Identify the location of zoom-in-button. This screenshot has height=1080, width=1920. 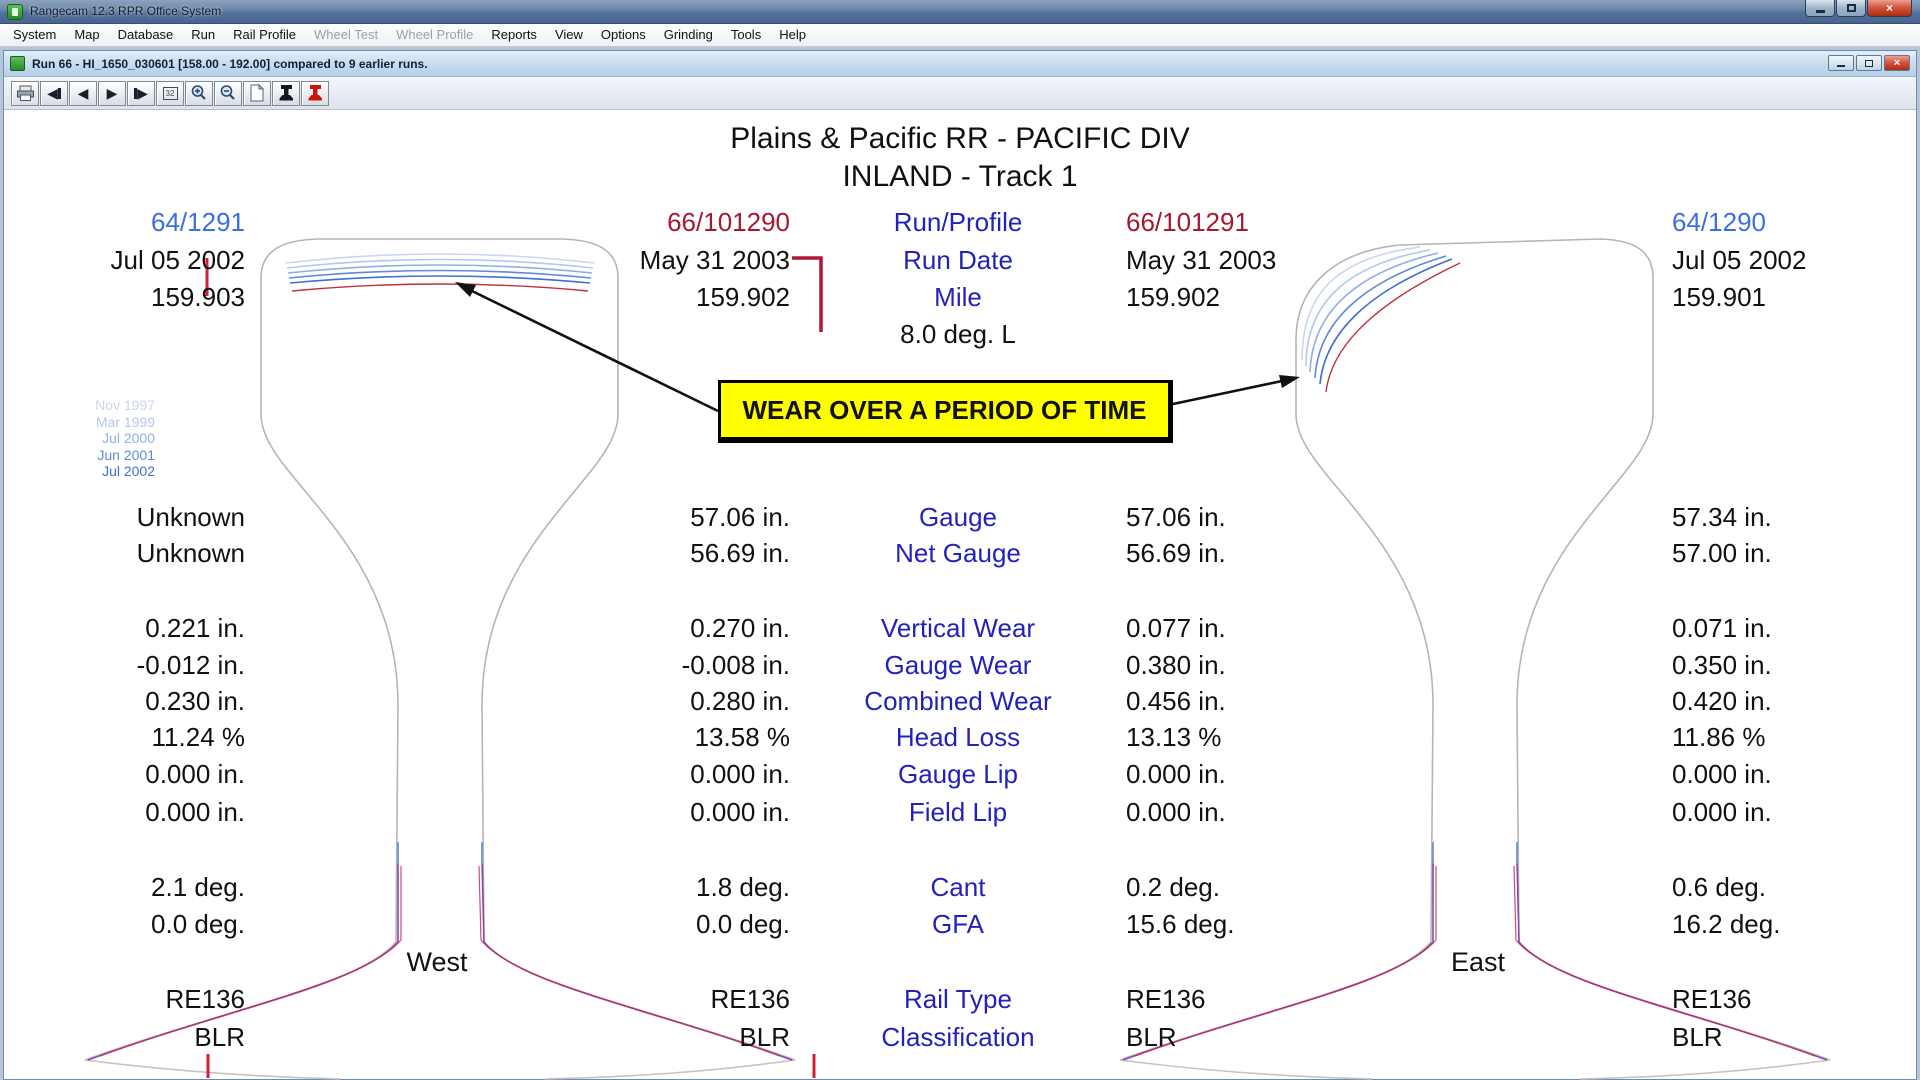
(199, 93).